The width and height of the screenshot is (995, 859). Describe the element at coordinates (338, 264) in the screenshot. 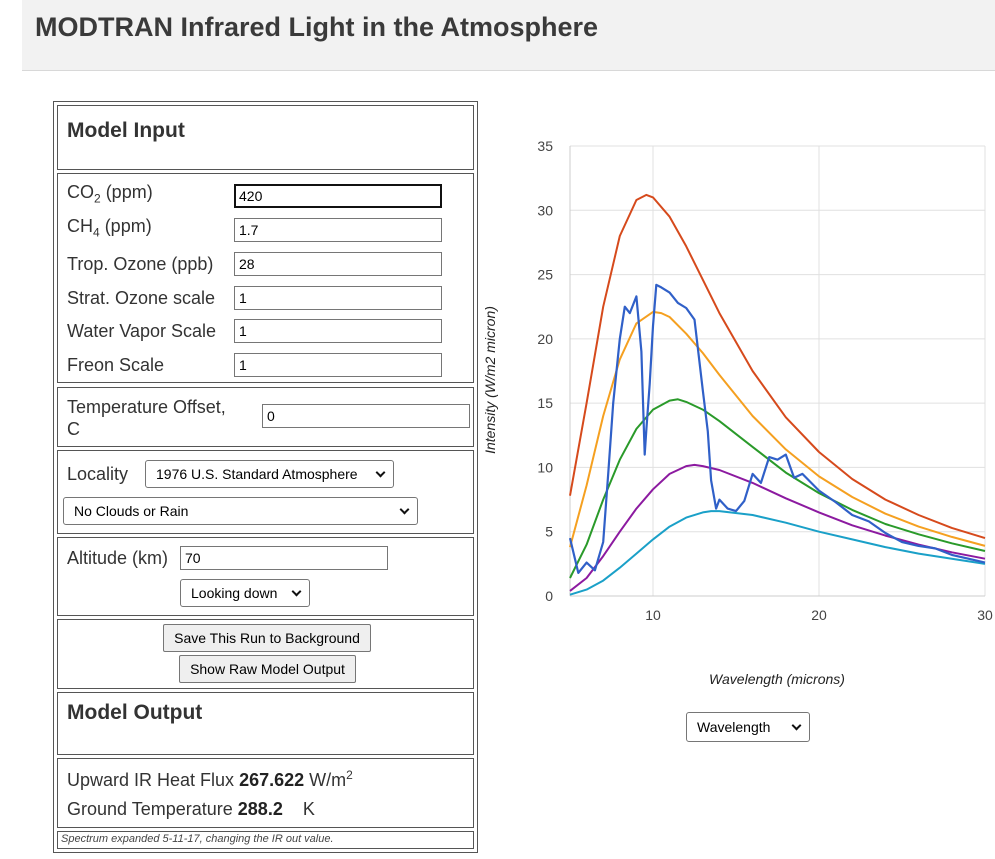

I see `trop-ozone-input` at that location.